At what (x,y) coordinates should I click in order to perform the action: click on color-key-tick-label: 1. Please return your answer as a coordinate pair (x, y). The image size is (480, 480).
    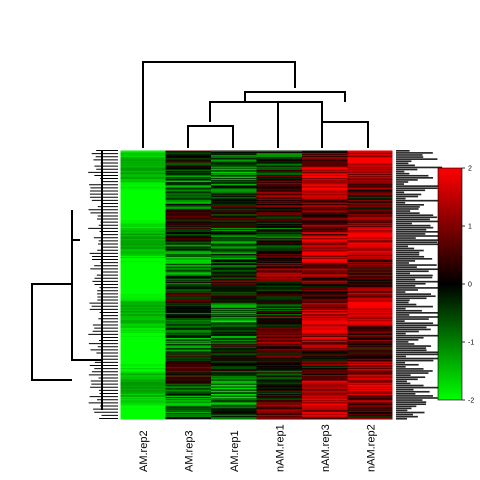
    Looking at the image, I should click on (470, 227).